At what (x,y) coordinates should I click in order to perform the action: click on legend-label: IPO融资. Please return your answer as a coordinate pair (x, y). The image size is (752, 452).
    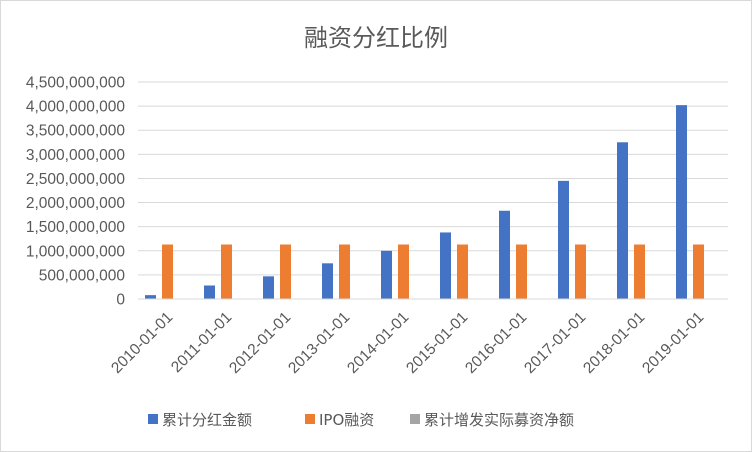
    Looking at the image, I should click on (346, 420).